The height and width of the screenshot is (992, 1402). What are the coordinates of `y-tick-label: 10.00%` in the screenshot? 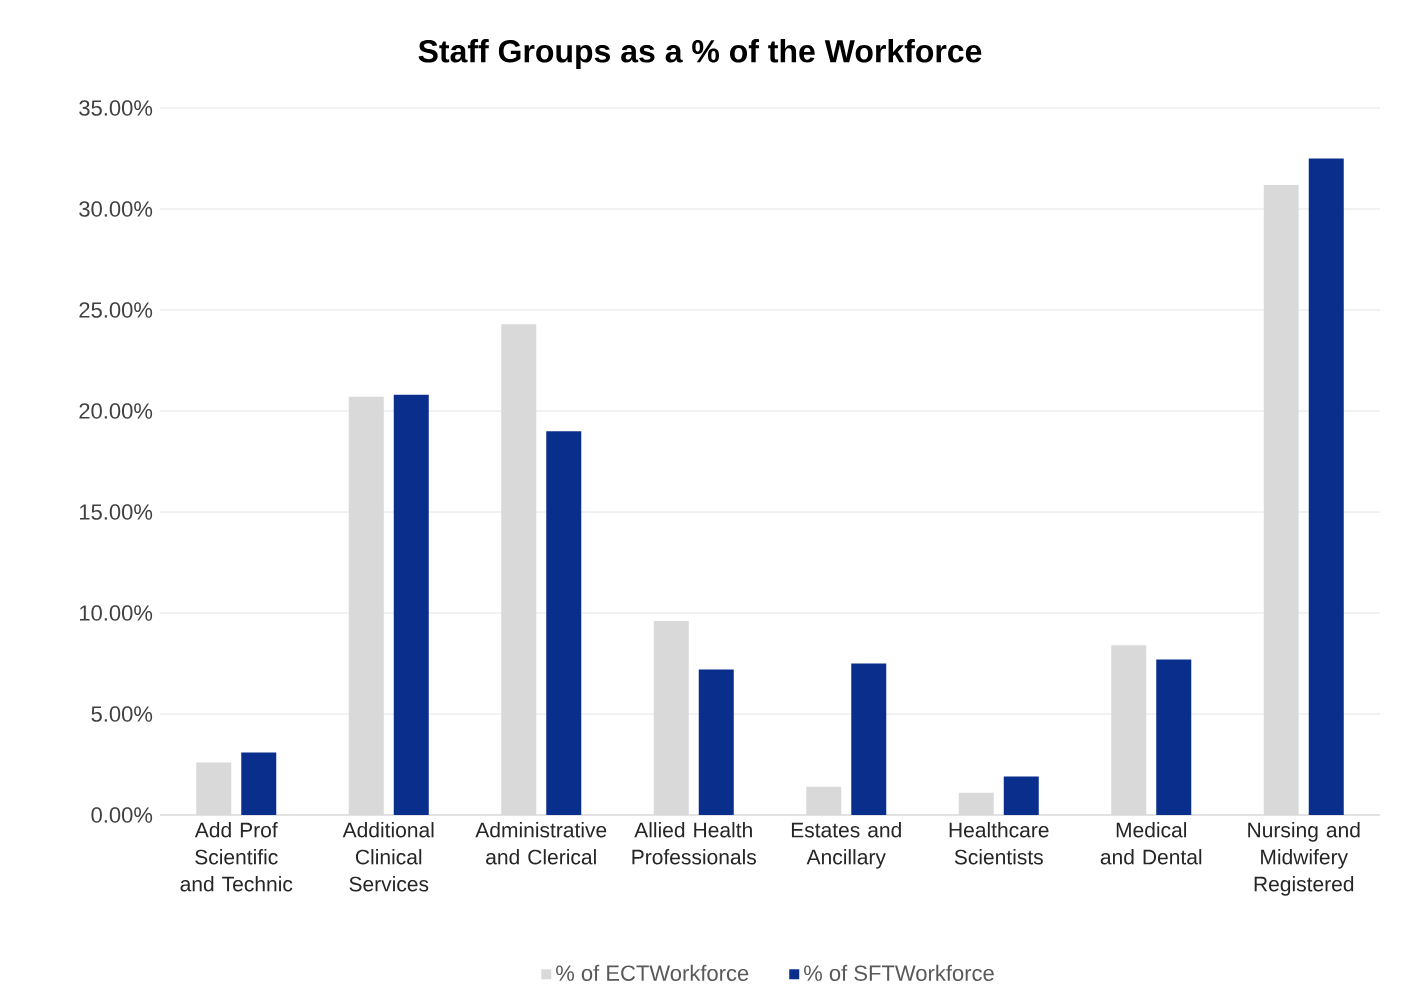 It's located at (116, 613).